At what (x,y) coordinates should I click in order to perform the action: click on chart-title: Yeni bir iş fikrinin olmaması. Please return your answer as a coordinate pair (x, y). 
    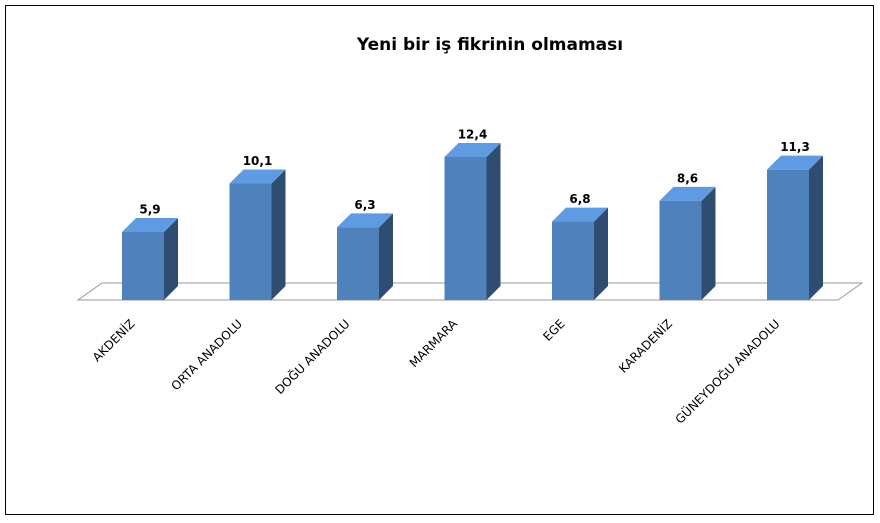
    Looking at the image, I should click on (489, 45).